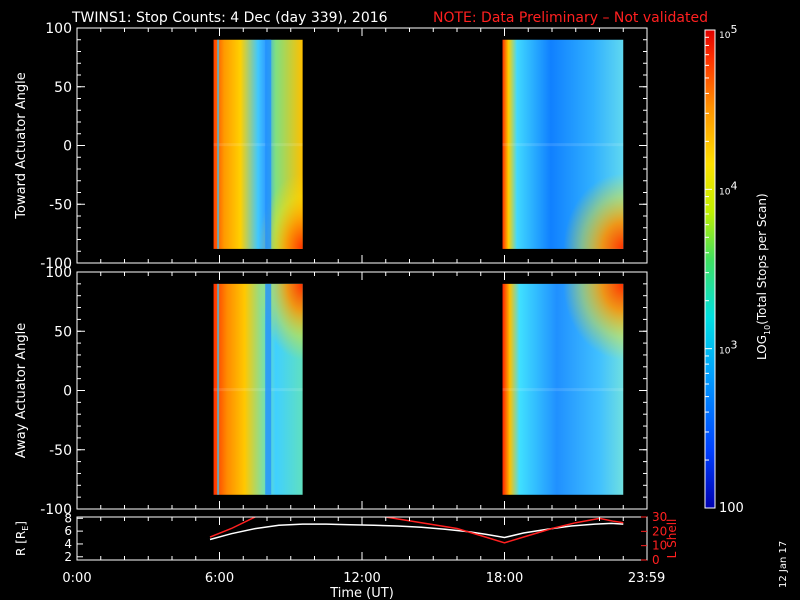  Describe the element at coordinates (219, 578) in the screenshot. I see `x-tick-label: 6:00` at that location.